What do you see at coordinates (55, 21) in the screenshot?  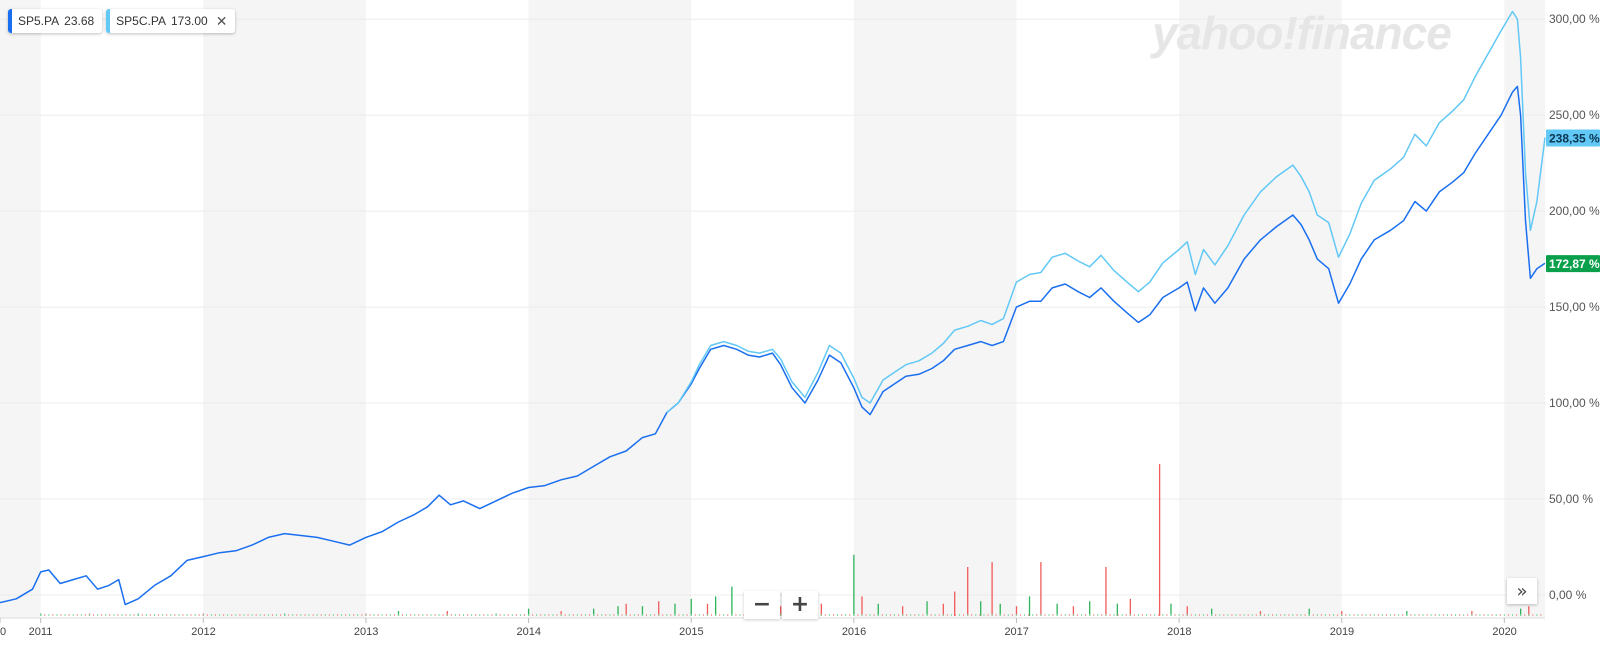 I see `legend-chip-sp5: SP5.PA 23.68` at bounding box center [55, 21].